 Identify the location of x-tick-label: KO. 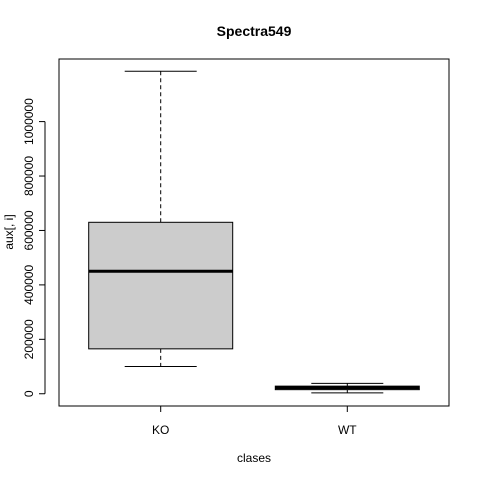
(160, 430).